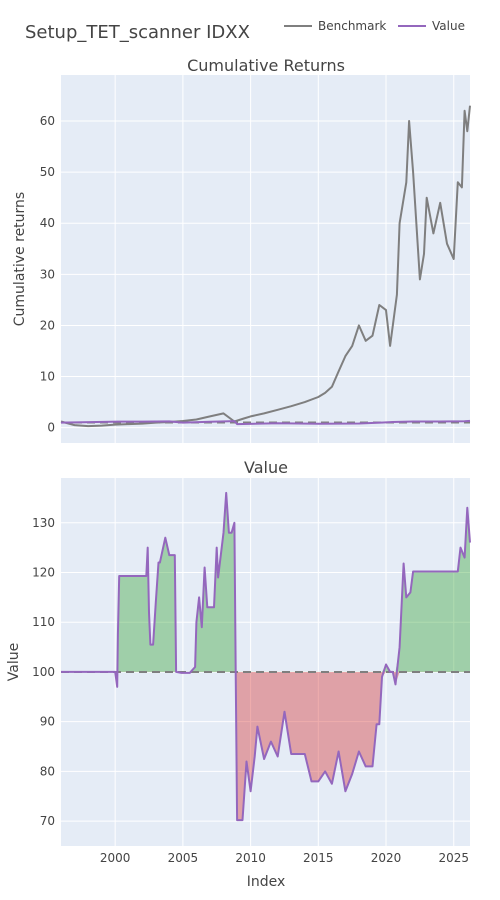 The image size is (500, 900). I want to click on legend: Benchmark Value, so click(374, 26).